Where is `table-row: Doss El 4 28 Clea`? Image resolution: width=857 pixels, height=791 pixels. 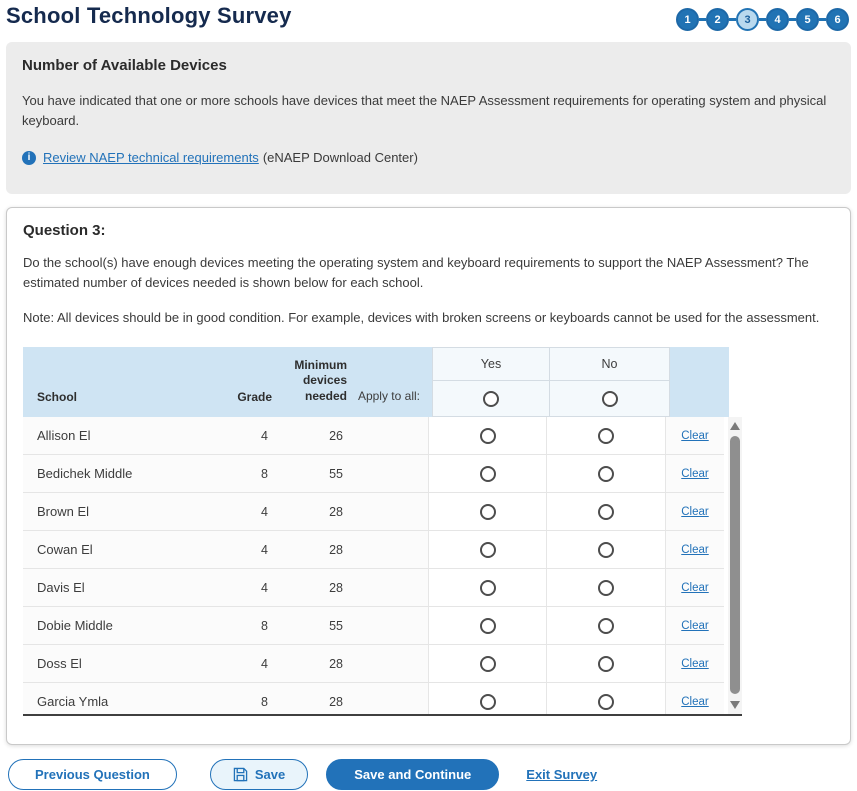 table-row: Doss El 4 28 Clea is located at coordinates (373, 664).